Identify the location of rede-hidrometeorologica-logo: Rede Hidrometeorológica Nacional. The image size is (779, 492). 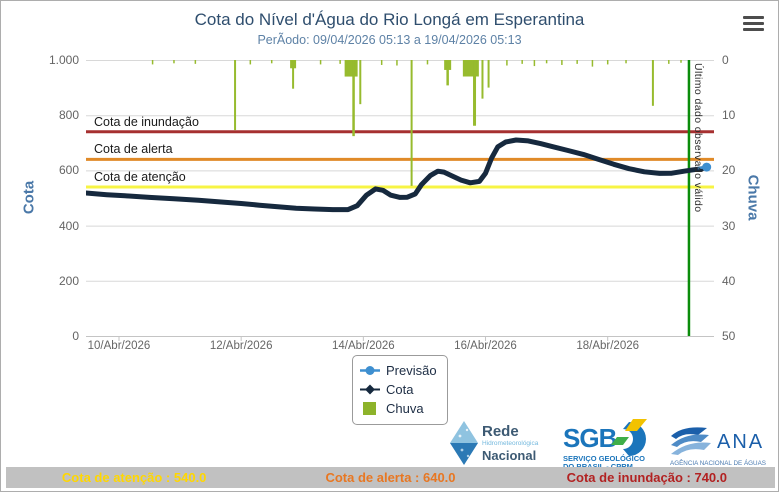
(494, 443).